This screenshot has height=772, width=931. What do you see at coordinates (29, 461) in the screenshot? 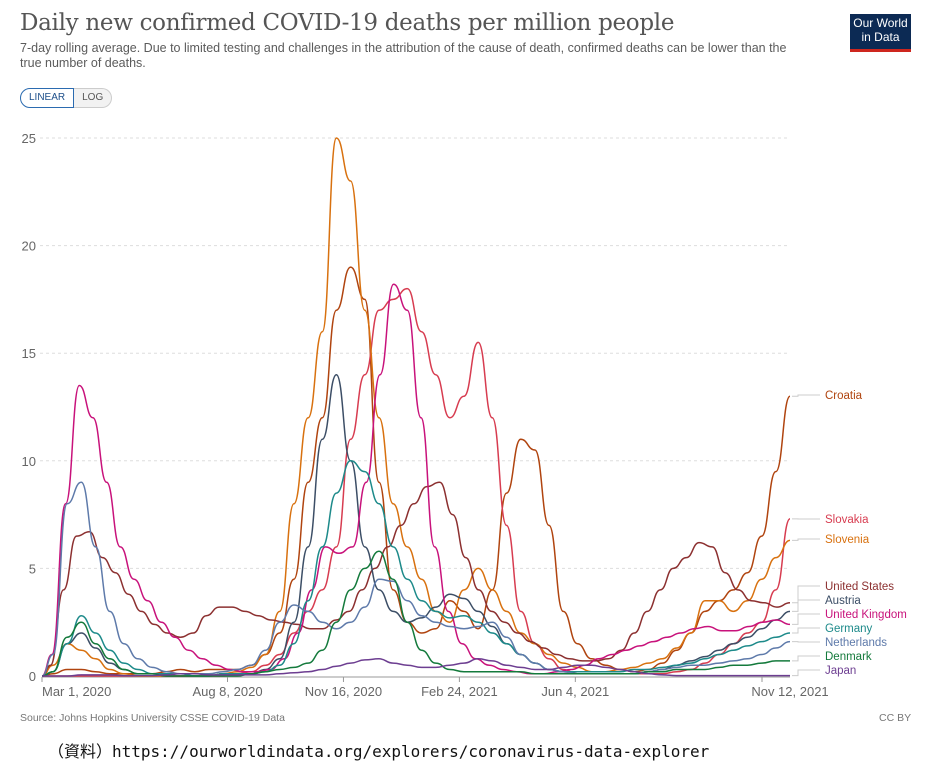
I see `y-tick-label: 10` at bounding box center [29, 461].